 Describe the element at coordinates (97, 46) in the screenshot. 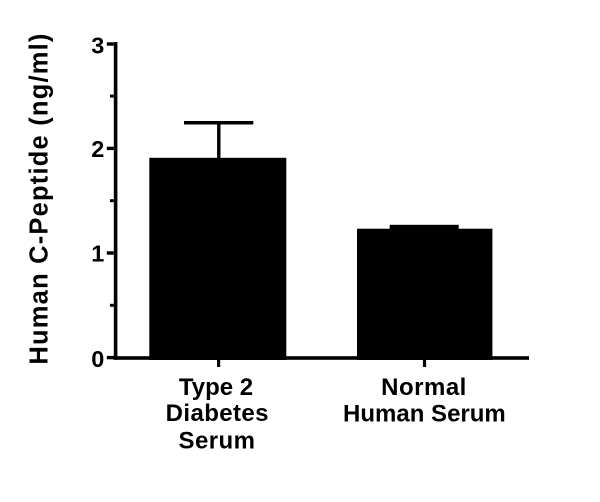

I see `svg-text: 3` at that location.